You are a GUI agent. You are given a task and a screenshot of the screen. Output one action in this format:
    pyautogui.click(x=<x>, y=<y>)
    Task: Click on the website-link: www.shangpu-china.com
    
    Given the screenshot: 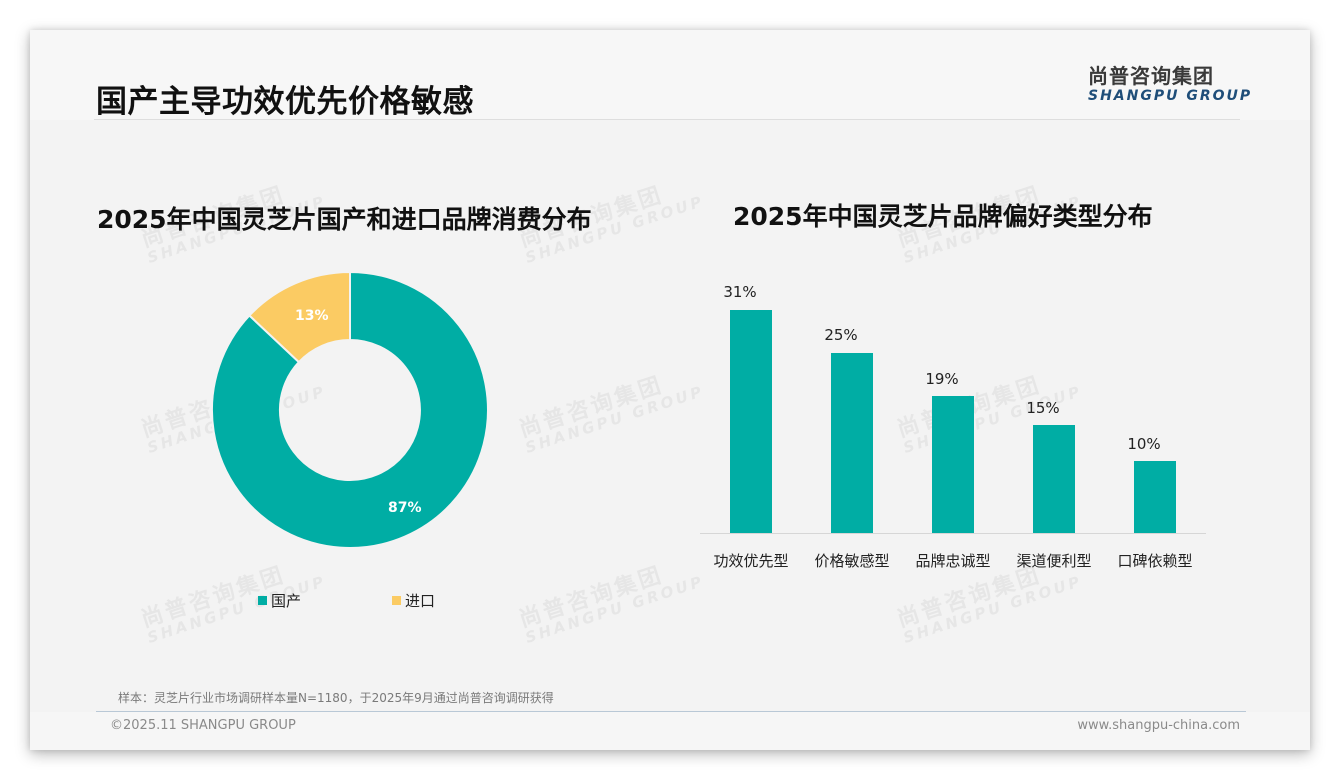 What is the action you would take?
    pyautogui.click(x=1158, y=725)
    